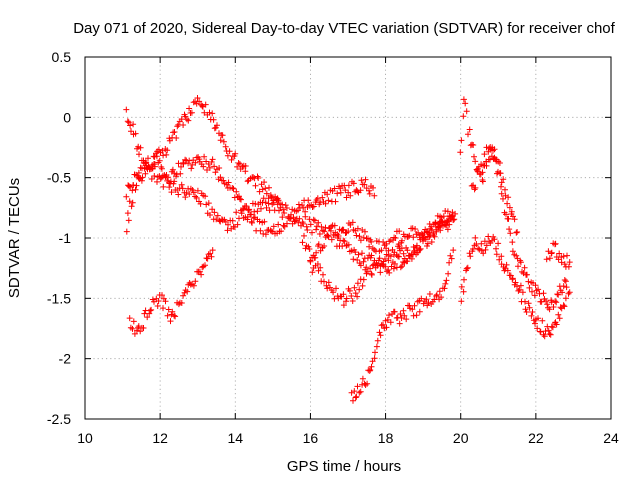  I want to click on series-sat-k, so click(558, 255).